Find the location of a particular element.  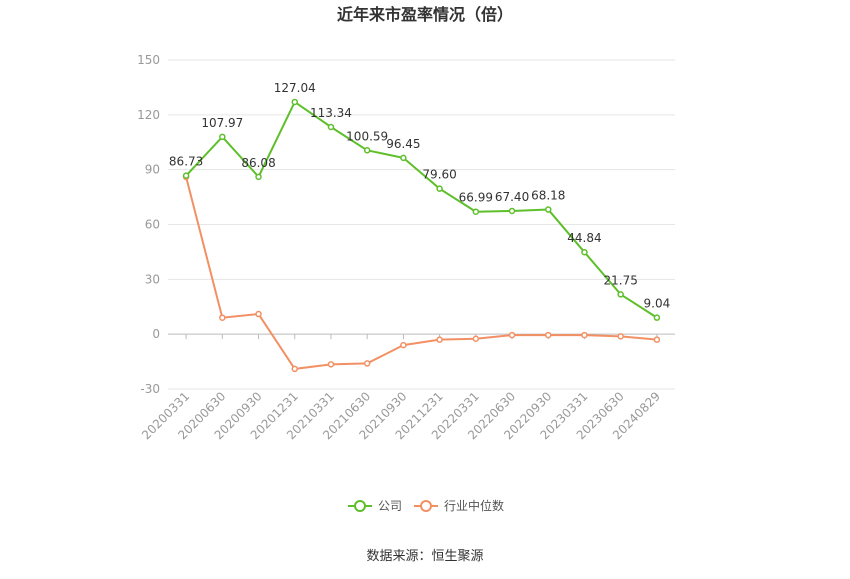

legend: 公司 行业中位数 is located at coordinates (426, 505).